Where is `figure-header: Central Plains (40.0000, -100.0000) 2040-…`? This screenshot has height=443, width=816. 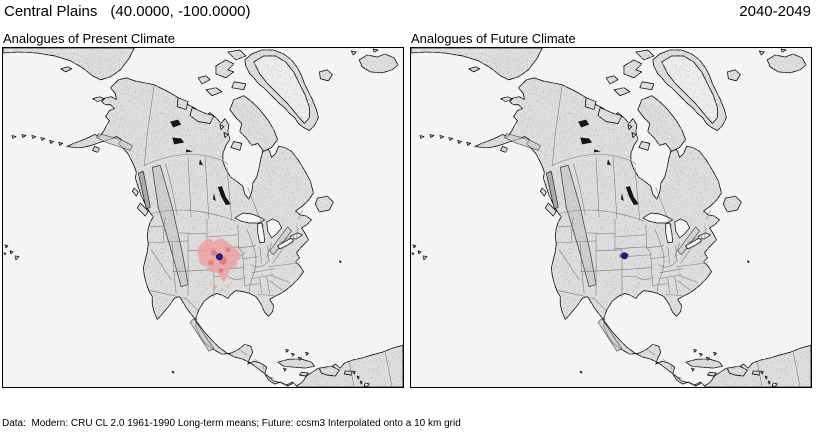 figure-header: Central Plains (40.0000, -100.0000) 2040-… is located at coordinates (407, 14).